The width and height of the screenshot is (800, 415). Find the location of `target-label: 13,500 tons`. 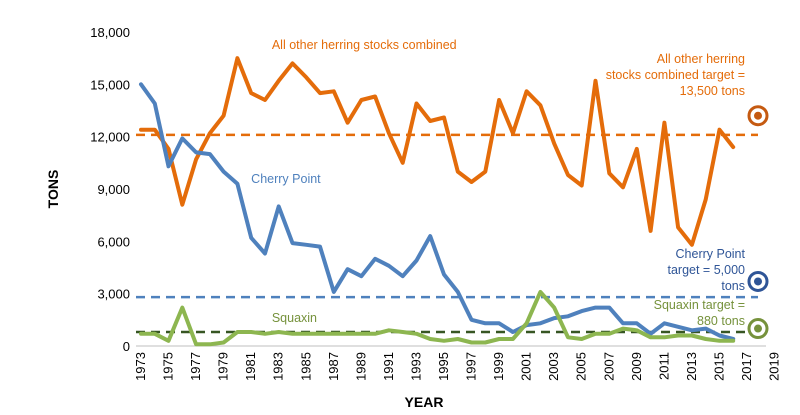

target-label: 13,500 tons is located at coordinates (712, 91).